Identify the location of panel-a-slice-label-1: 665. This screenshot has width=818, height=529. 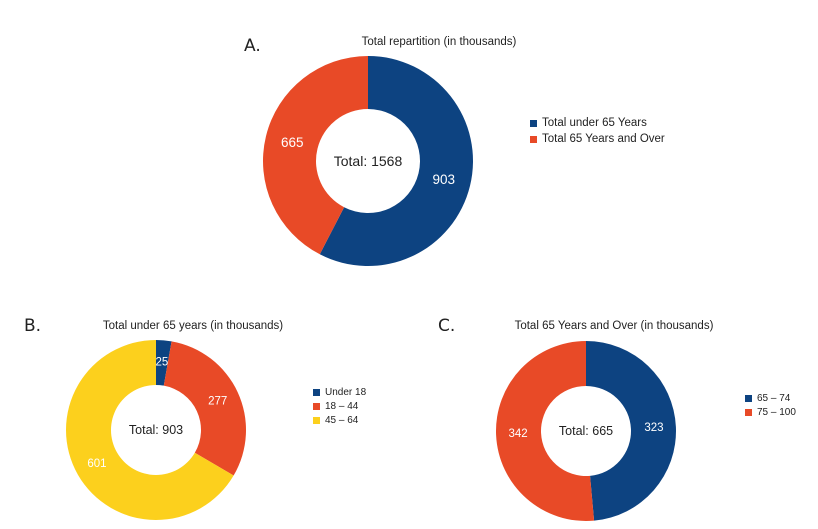
(292, 142).